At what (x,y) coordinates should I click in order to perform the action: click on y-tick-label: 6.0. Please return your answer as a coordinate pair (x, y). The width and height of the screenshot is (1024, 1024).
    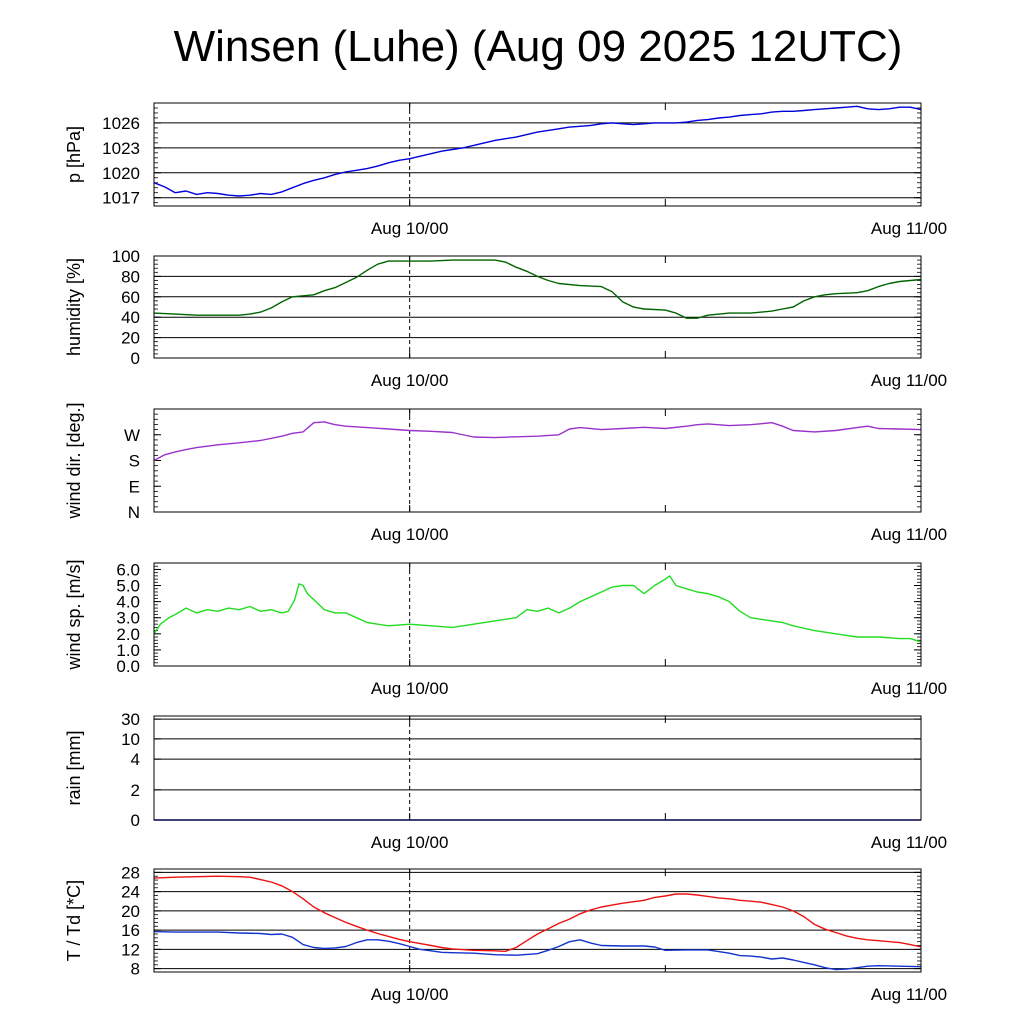
    Looking at the image, I should click on (128, 569).